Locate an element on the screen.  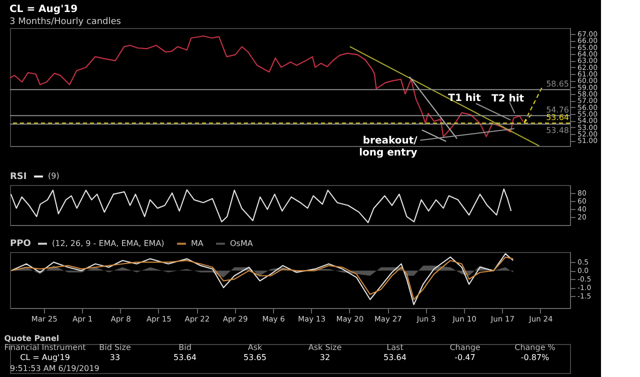
ref-line-label: 54.76 is located at coordinates (557, 110).